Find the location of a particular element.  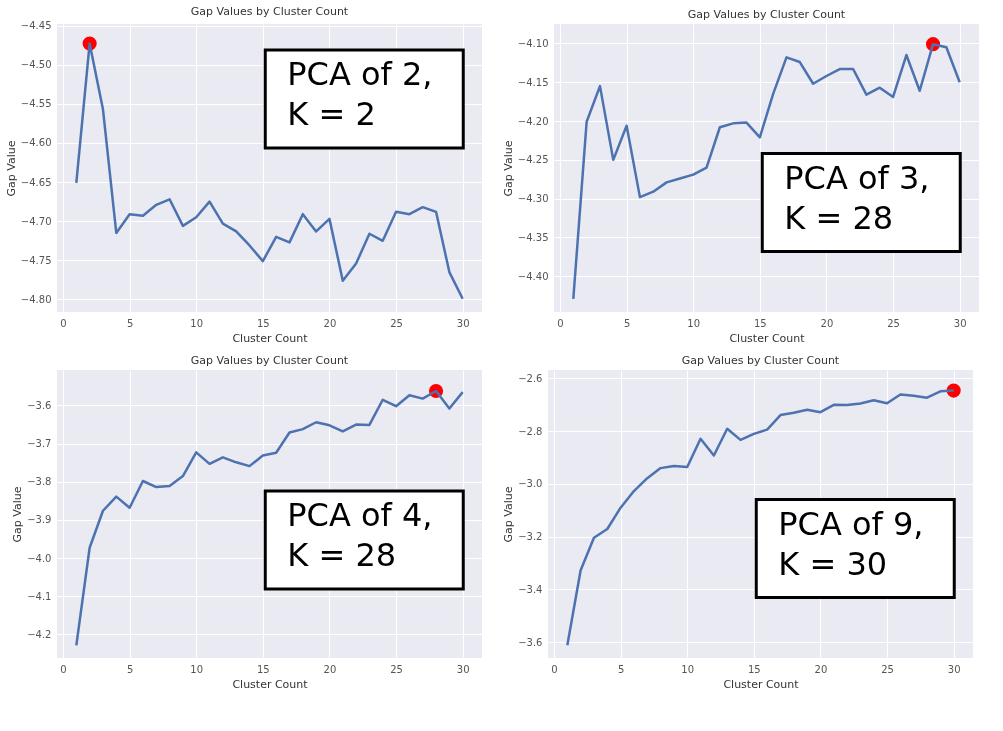

y-tick-label: −4.20 is located at coordinates (533, 121).